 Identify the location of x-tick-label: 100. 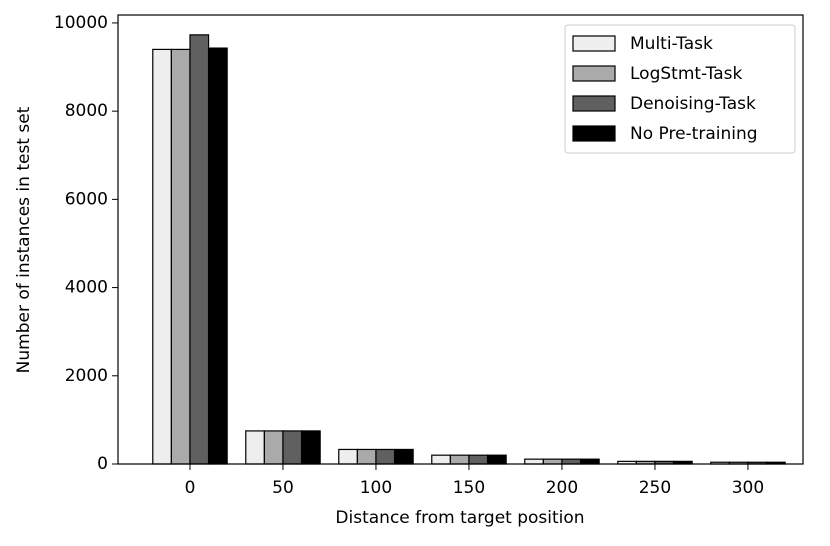
(376, 488).